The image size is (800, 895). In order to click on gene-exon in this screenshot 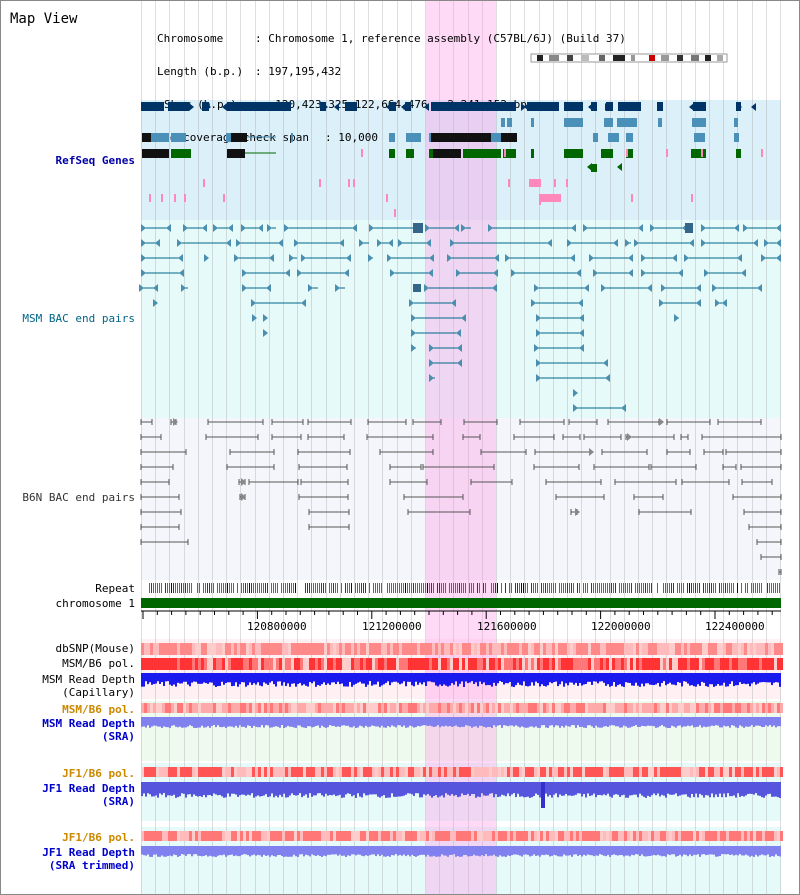, I will do `click(239, 137)`.